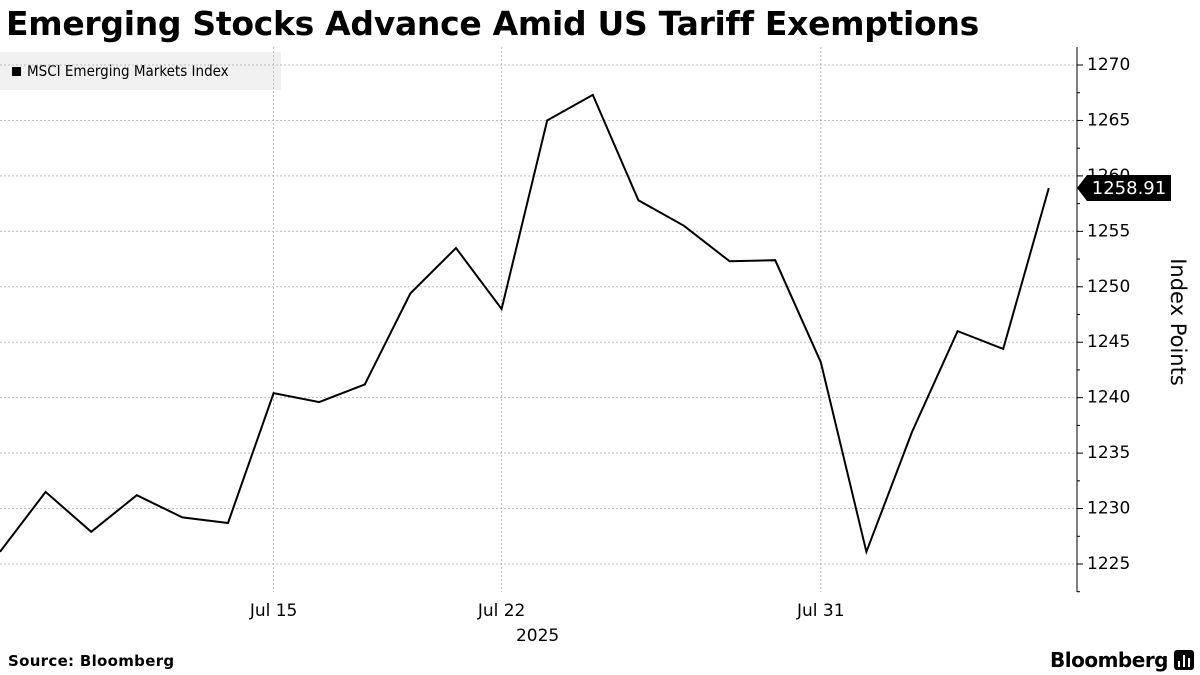  I want to click on x-tick-label: Jul 15, so click(273, 611).